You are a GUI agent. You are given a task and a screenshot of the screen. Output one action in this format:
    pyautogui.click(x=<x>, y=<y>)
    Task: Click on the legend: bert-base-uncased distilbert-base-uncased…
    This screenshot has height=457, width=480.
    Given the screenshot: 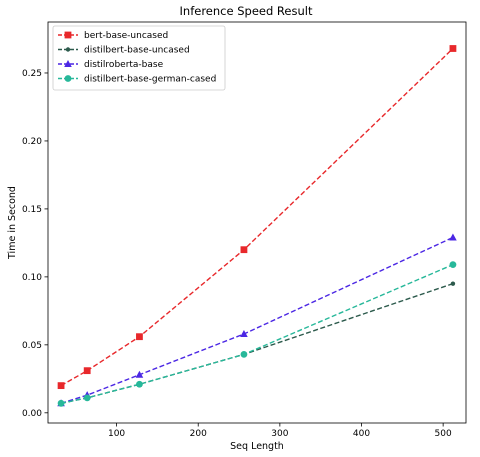 What is the action you would take?
    pyautogui.click(x=139, y=58)
    